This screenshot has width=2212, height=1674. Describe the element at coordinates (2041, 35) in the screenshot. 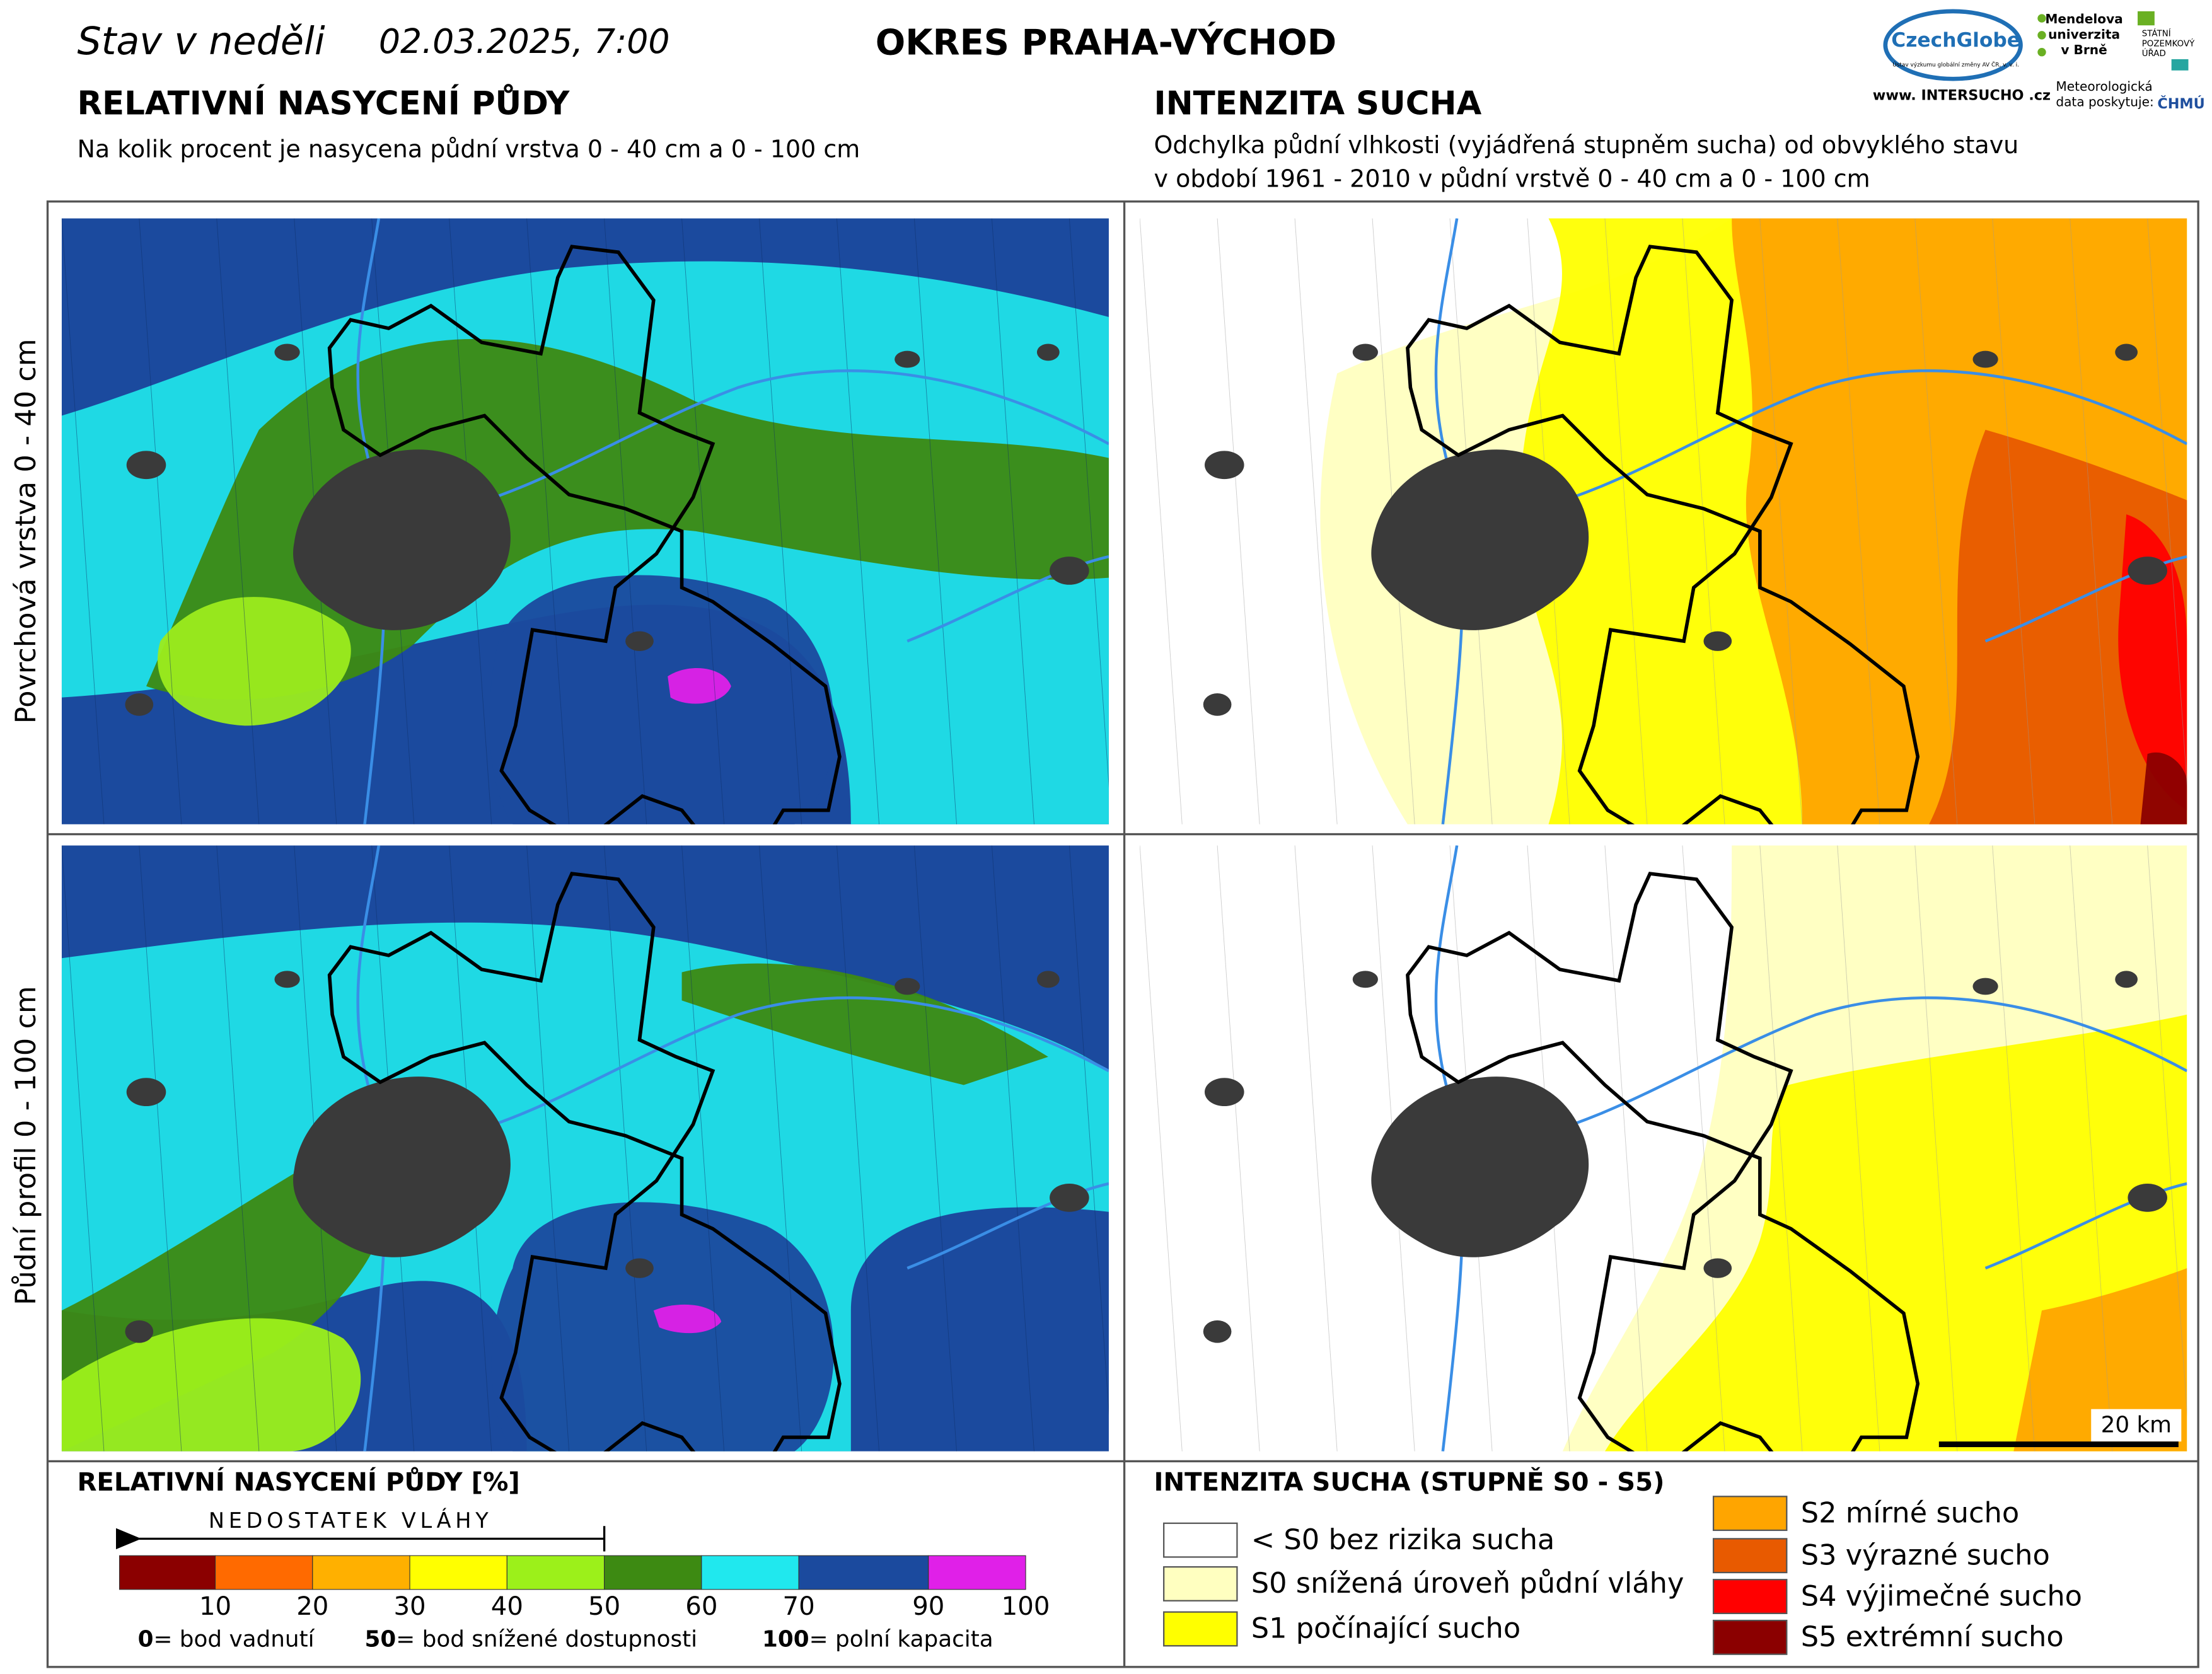

I see `logo-dot` at that location.